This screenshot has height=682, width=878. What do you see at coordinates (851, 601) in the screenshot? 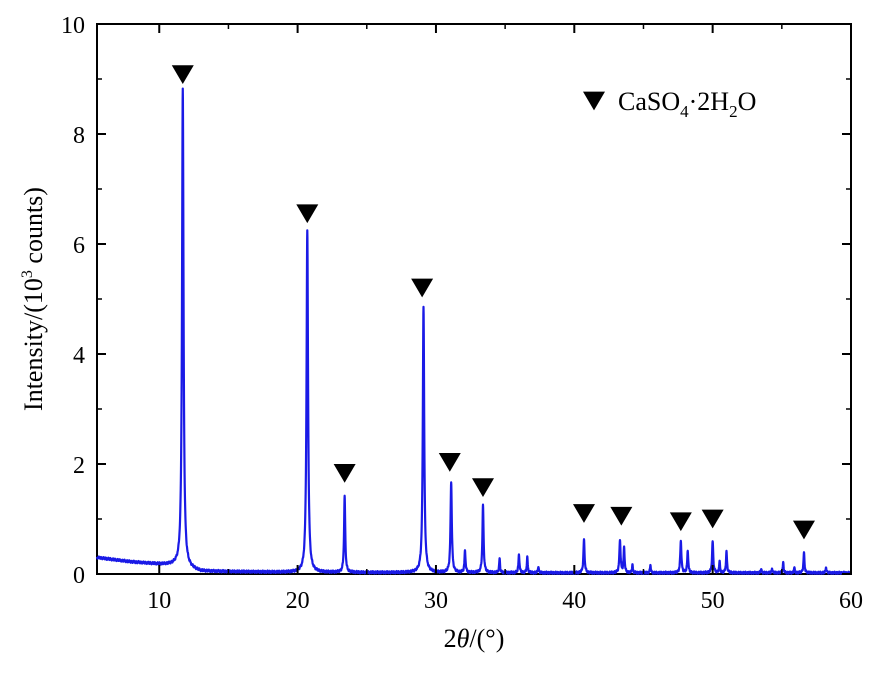
I see `x-tick-label: 60` at bounding box center [851, 601].